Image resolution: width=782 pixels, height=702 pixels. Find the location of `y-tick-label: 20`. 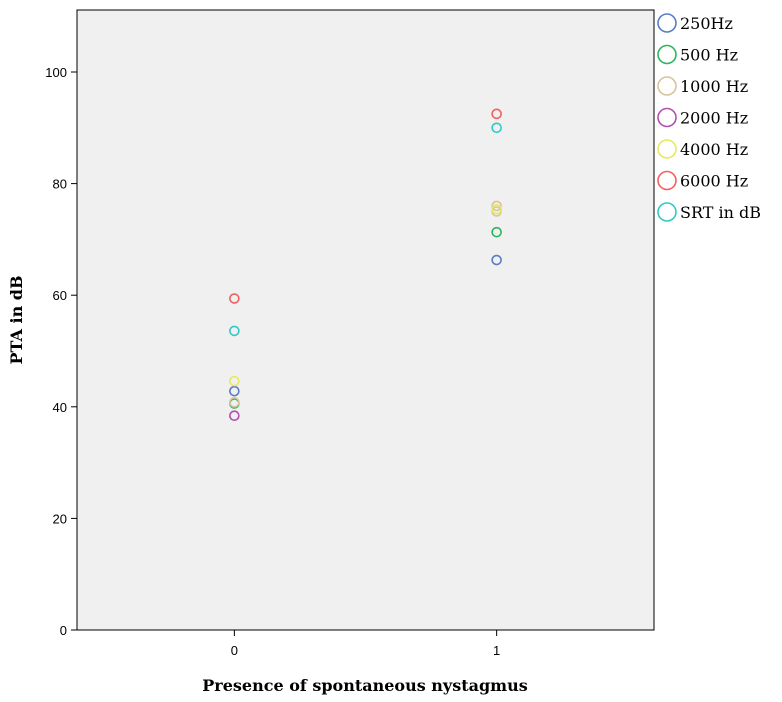

y-tick-label: 20 is located at coordinates (60, 518).